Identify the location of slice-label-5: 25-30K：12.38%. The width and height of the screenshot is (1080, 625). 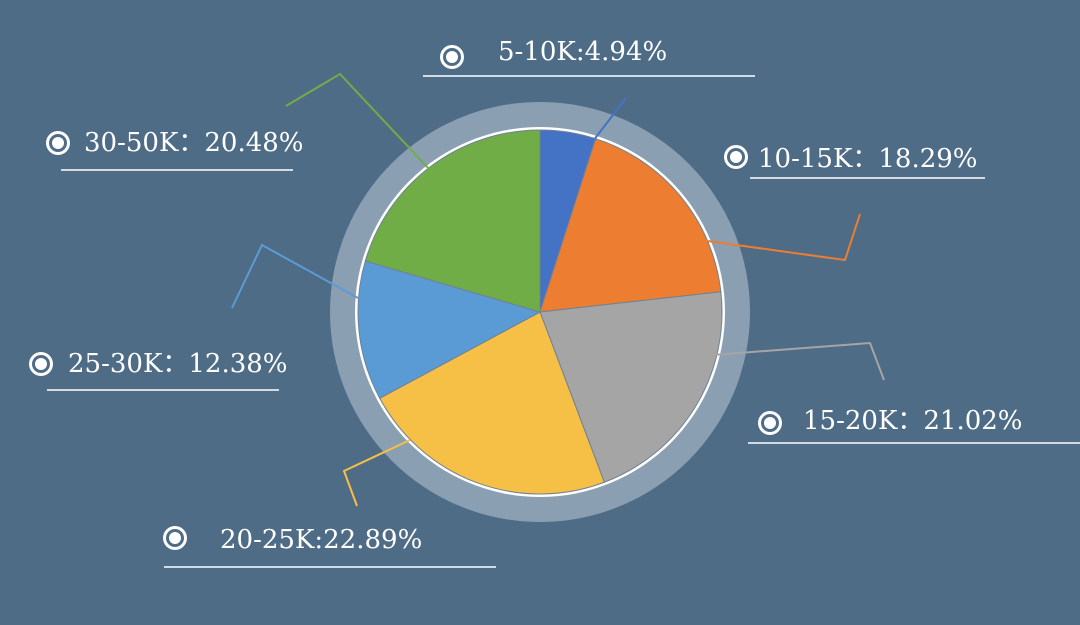
(178, 364).